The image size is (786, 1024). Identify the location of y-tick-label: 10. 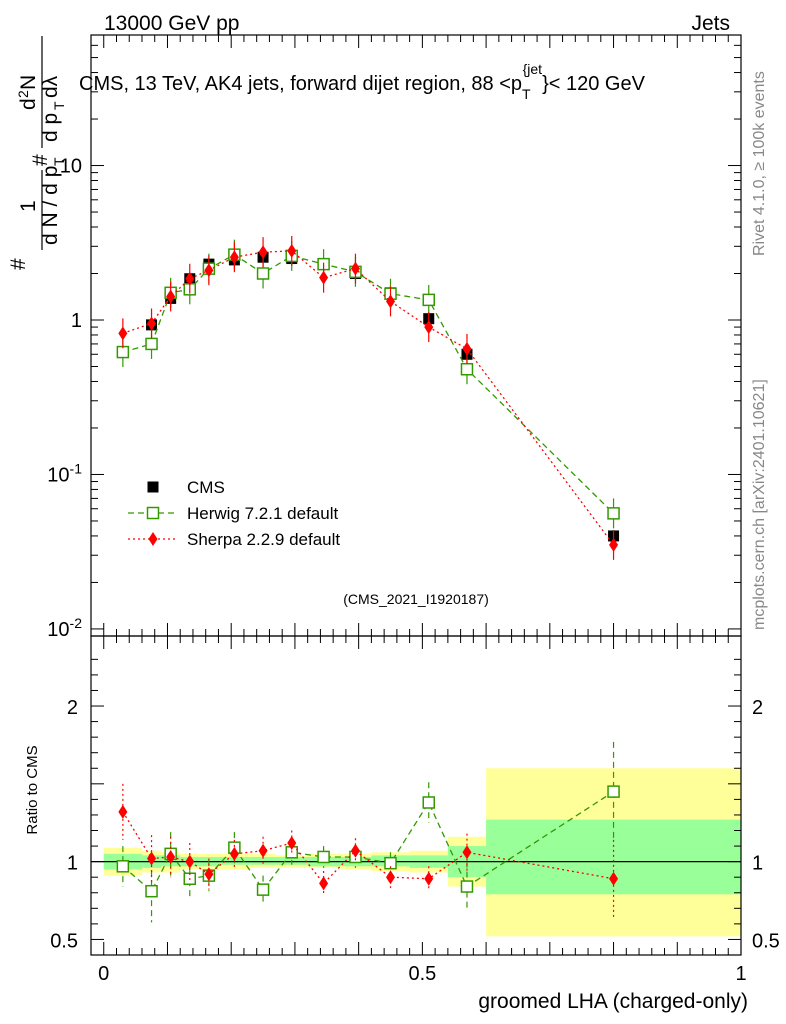
(71, 167).